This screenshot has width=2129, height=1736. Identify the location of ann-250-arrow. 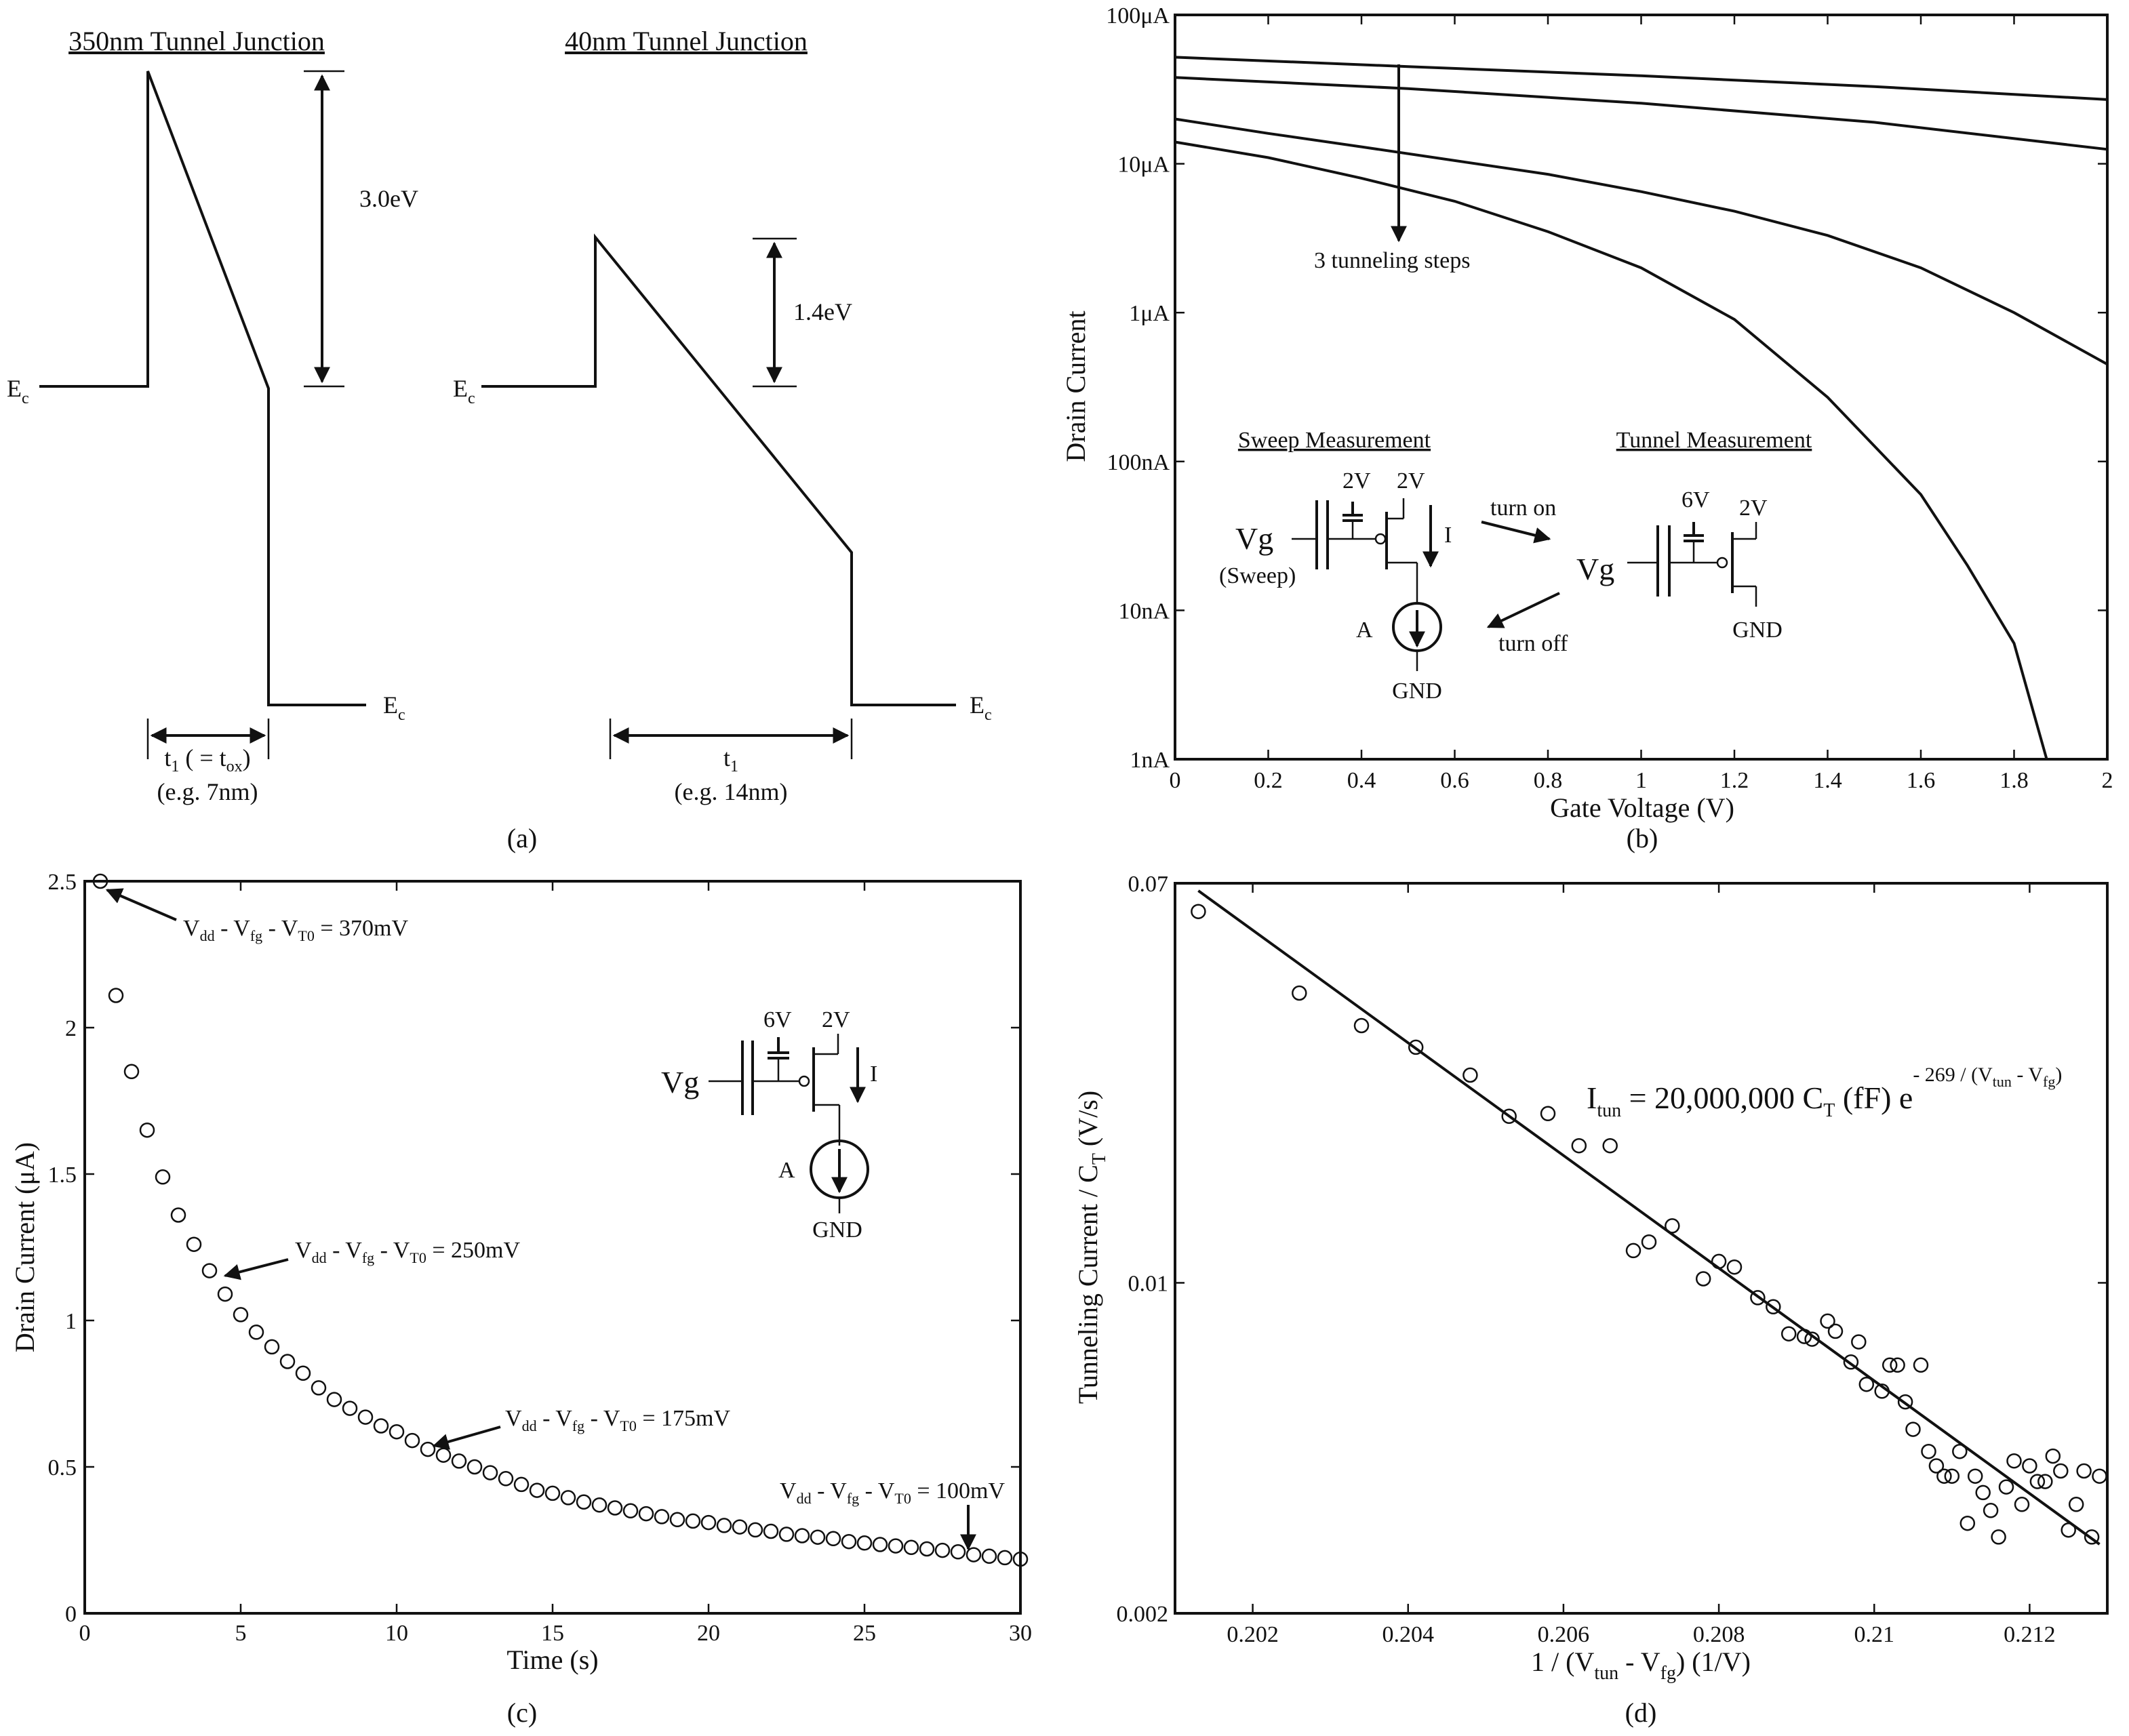
(256, 1269).